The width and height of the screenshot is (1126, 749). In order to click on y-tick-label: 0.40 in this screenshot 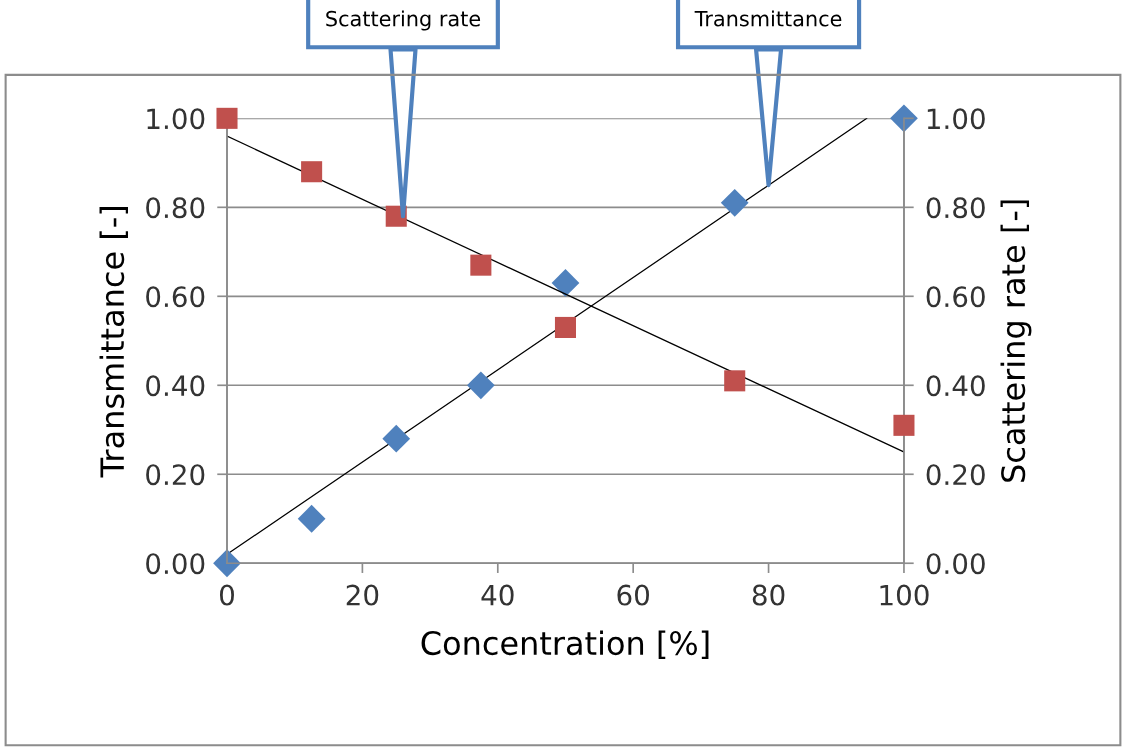, I will do `click(175, 386)`.